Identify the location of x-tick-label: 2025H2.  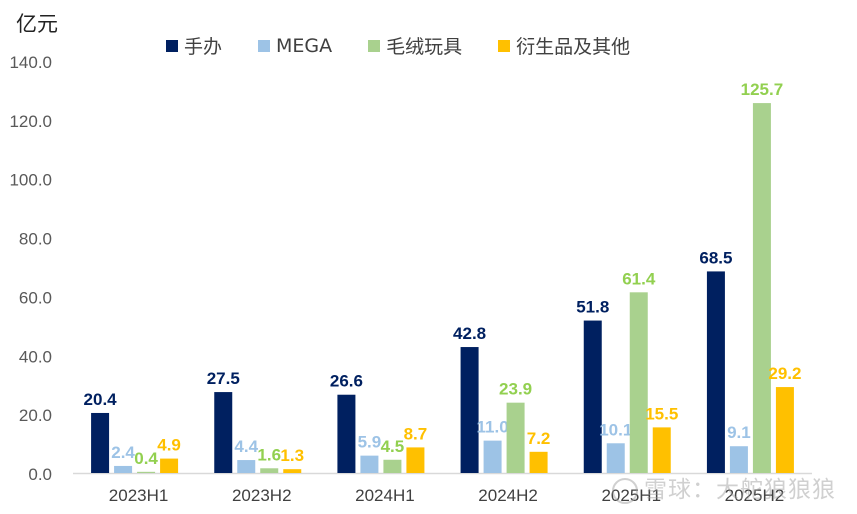
(755, 495).